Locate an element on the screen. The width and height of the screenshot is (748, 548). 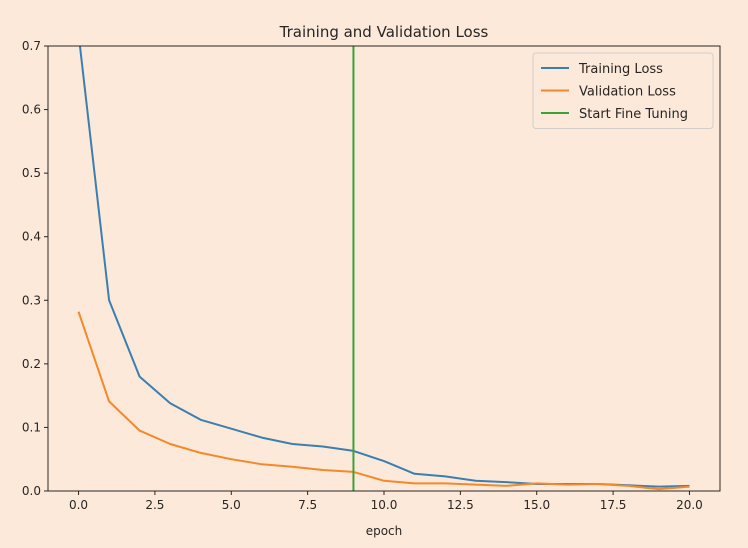
x-axis-label: epoch is located at coordinates (384, 531).